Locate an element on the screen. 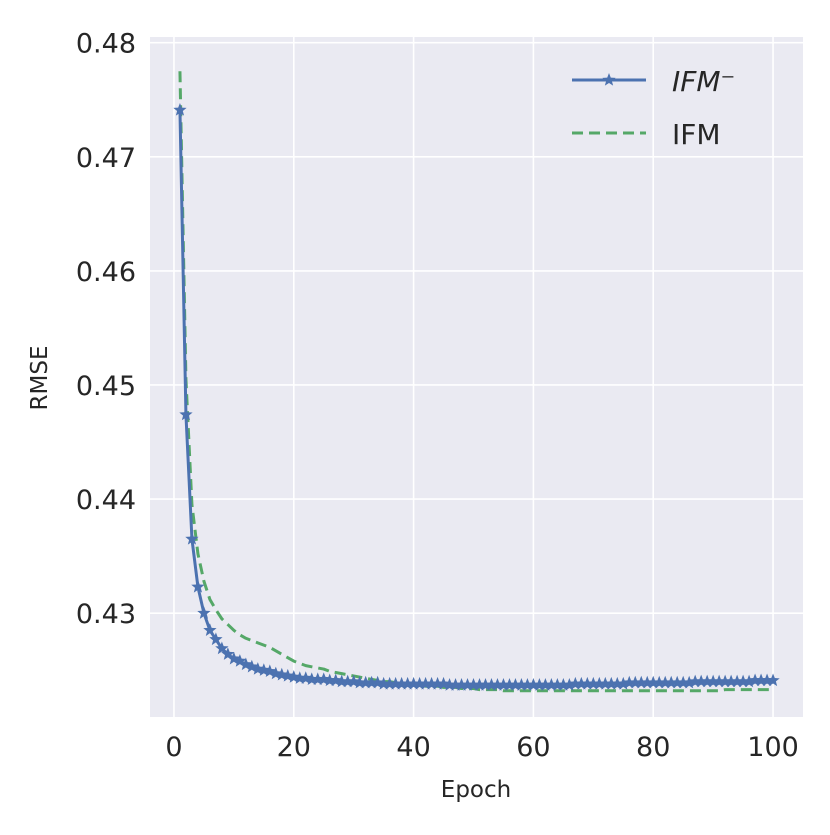 The image size is (830, 835). y-axis-label: RMSE is located at coordinates (40, 378).